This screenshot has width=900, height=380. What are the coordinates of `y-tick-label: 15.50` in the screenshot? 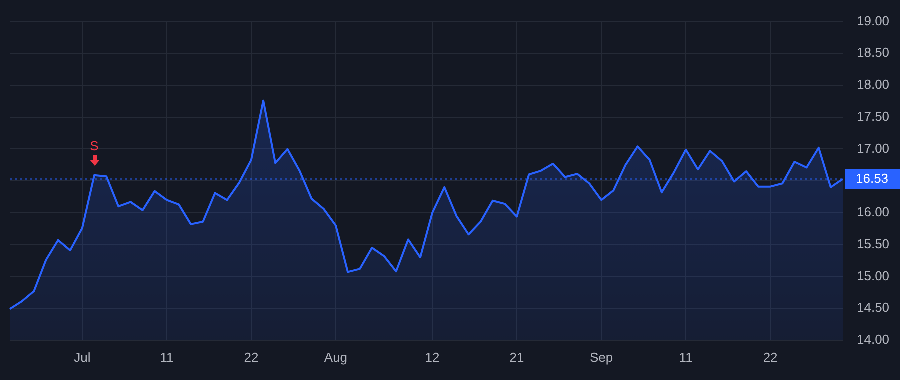 It's located at (873, 244).